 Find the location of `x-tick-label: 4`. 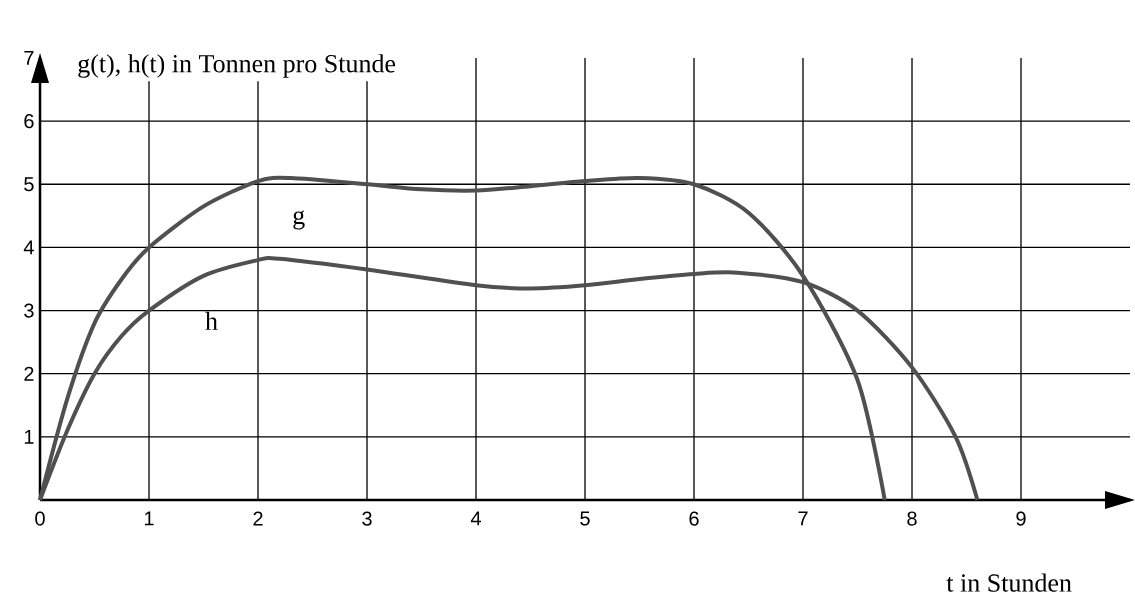

x-tick-label: 4 is located at coordinates (475, 518).